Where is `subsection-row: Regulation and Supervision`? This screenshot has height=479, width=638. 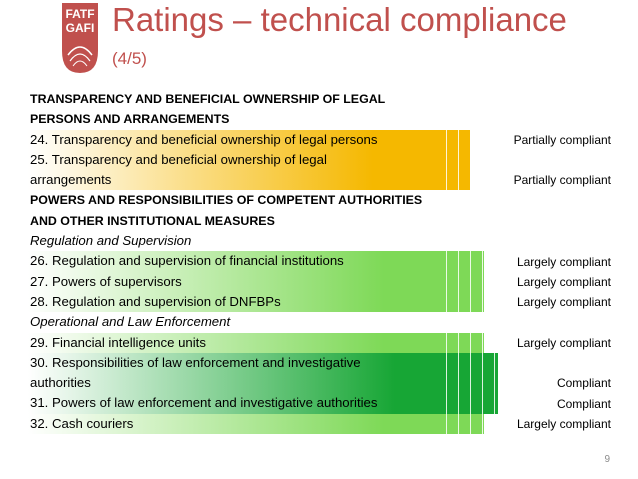 subsection-row: Regulation and Supervision is located at coordinates (320, 241).